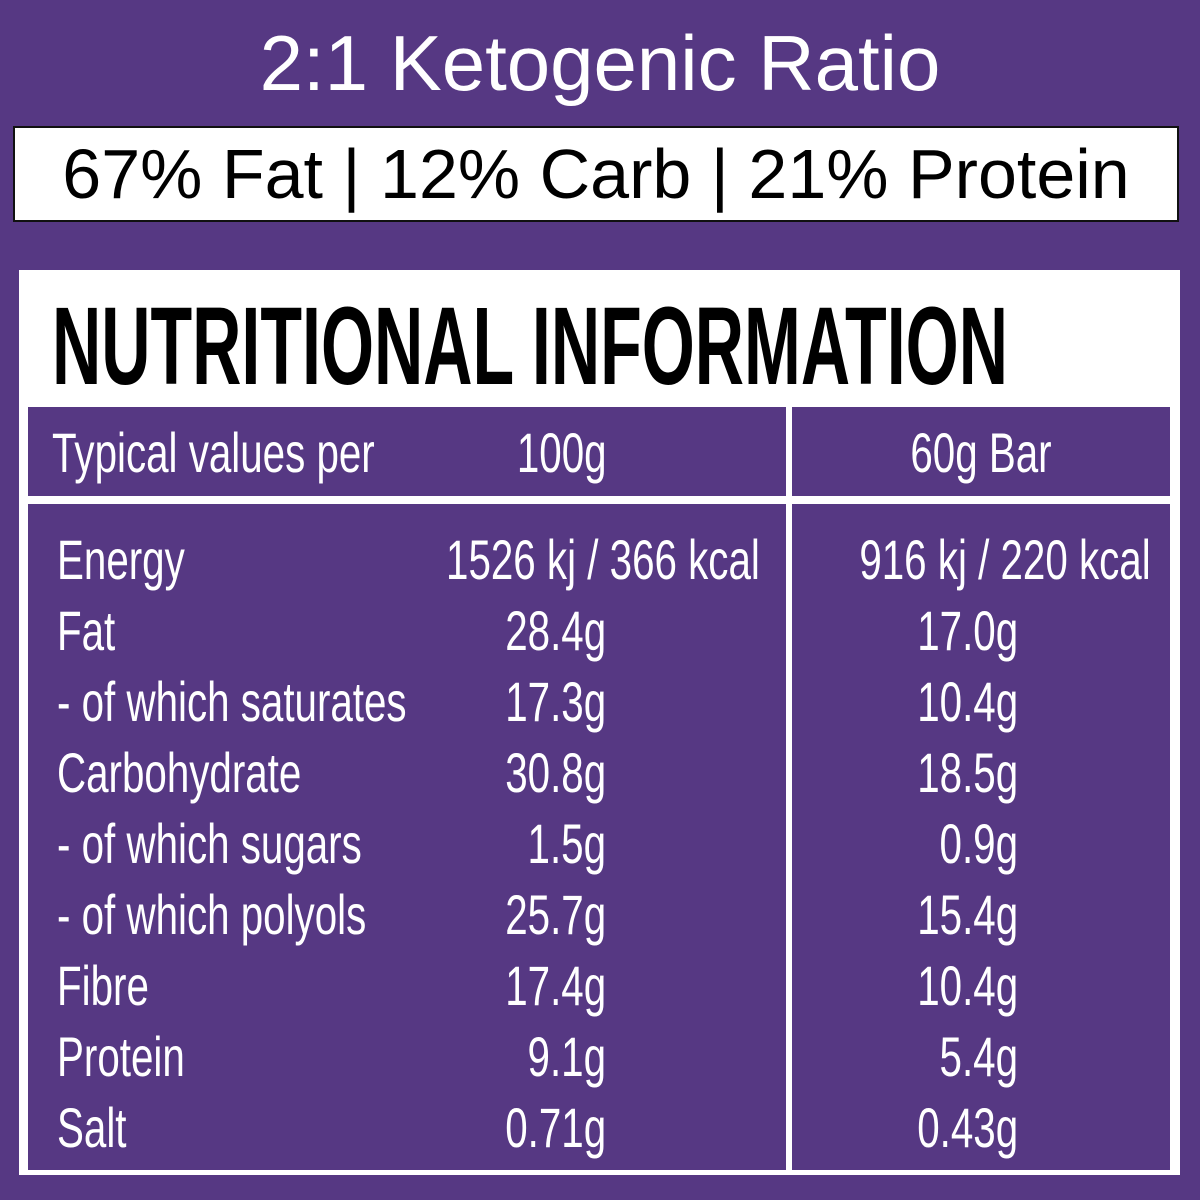  Describe the element at coordinates (555, 914) in the screenshot. I see `row-per-100g: 25.7g` at that location.